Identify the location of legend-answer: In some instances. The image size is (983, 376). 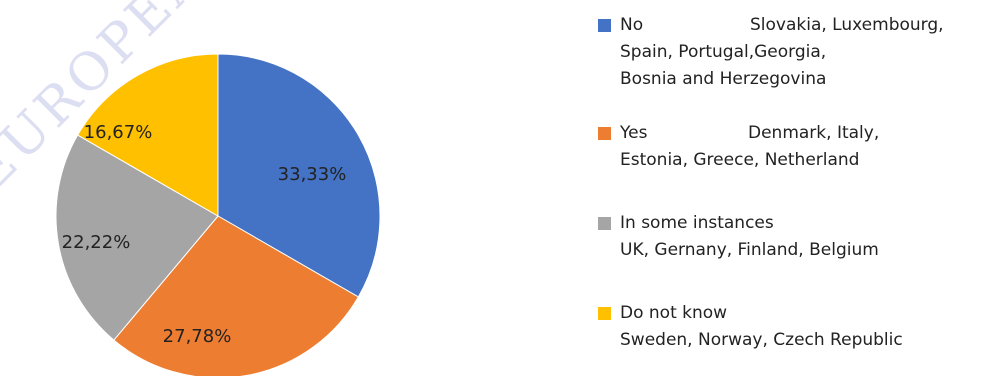
(697, 223).